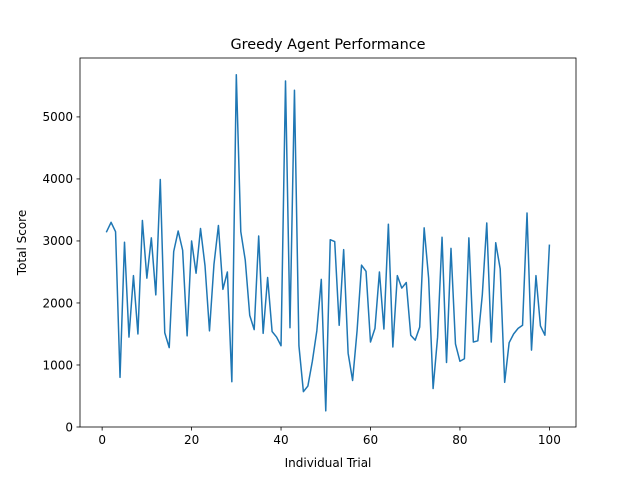 This screenshot has height=480, width=640. Describe the element at coordinates (370, 440) in the screenshot. I see `x-tick-label: 60` at that location.